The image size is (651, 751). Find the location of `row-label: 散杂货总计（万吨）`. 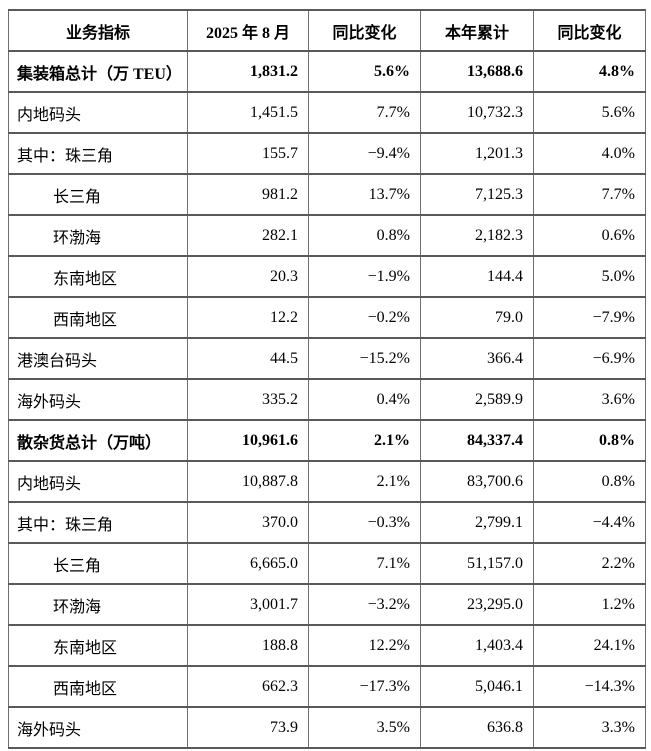

row-label: 散杂货总计（万吨） is located at coordinates (98, 440).